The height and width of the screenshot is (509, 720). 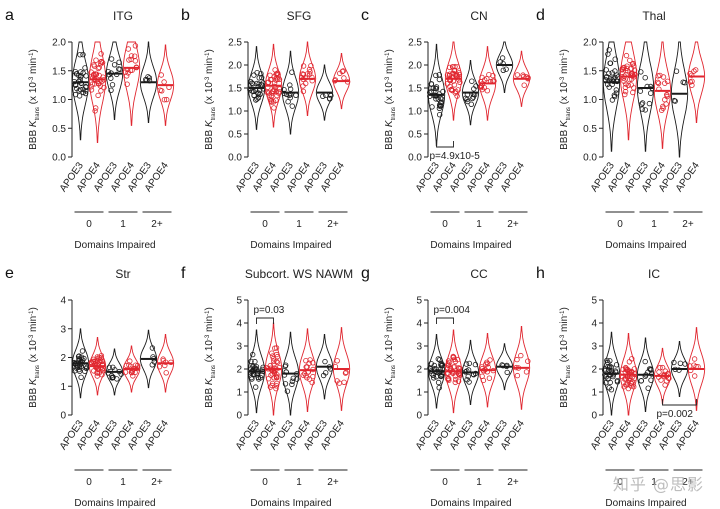 I want to click on y-tick-label: 2.0, so click(x=59, y=43).